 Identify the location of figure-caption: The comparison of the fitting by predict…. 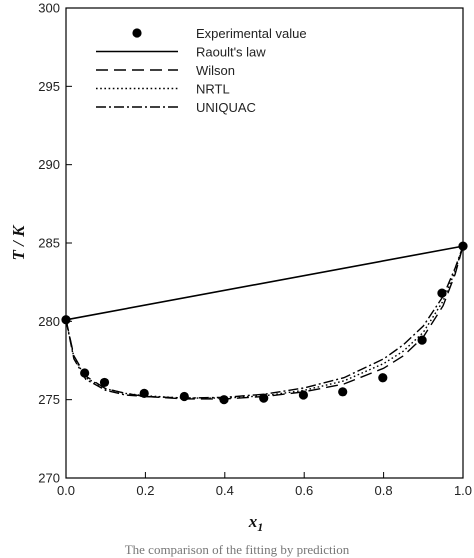
(237, 549).